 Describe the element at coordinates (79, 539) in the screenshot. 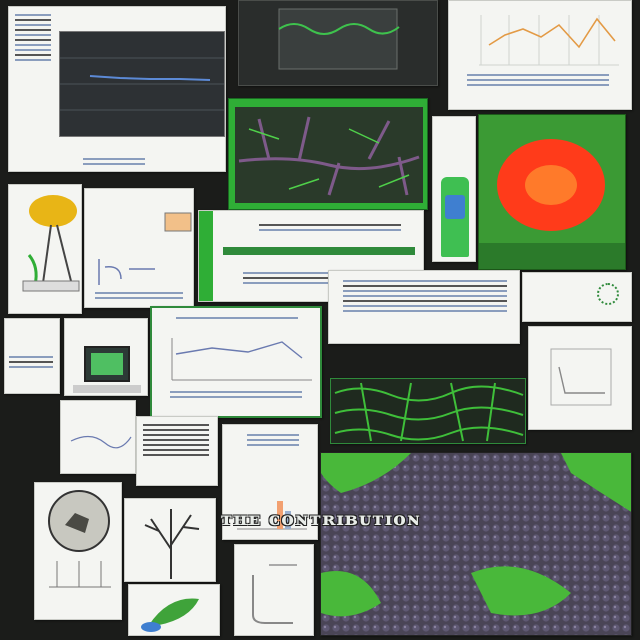

I see `circular-specimen-icon` at that location.